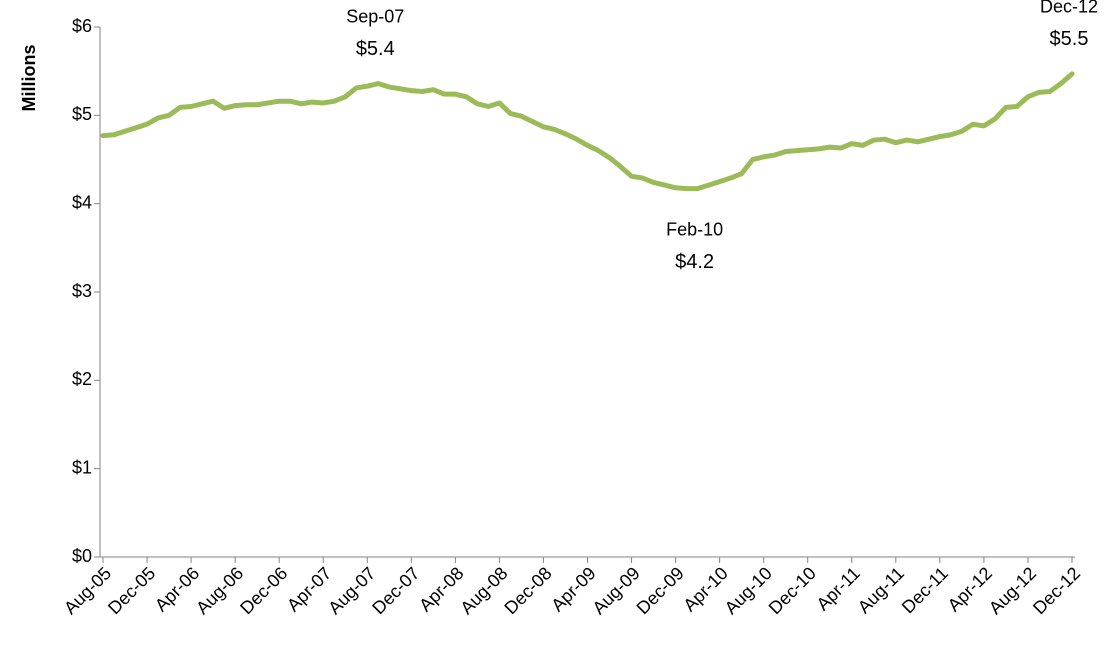 This screenshot has width=1110, height=649. I want to click on x-tick-label: Aug-12, so click(1012, 590).